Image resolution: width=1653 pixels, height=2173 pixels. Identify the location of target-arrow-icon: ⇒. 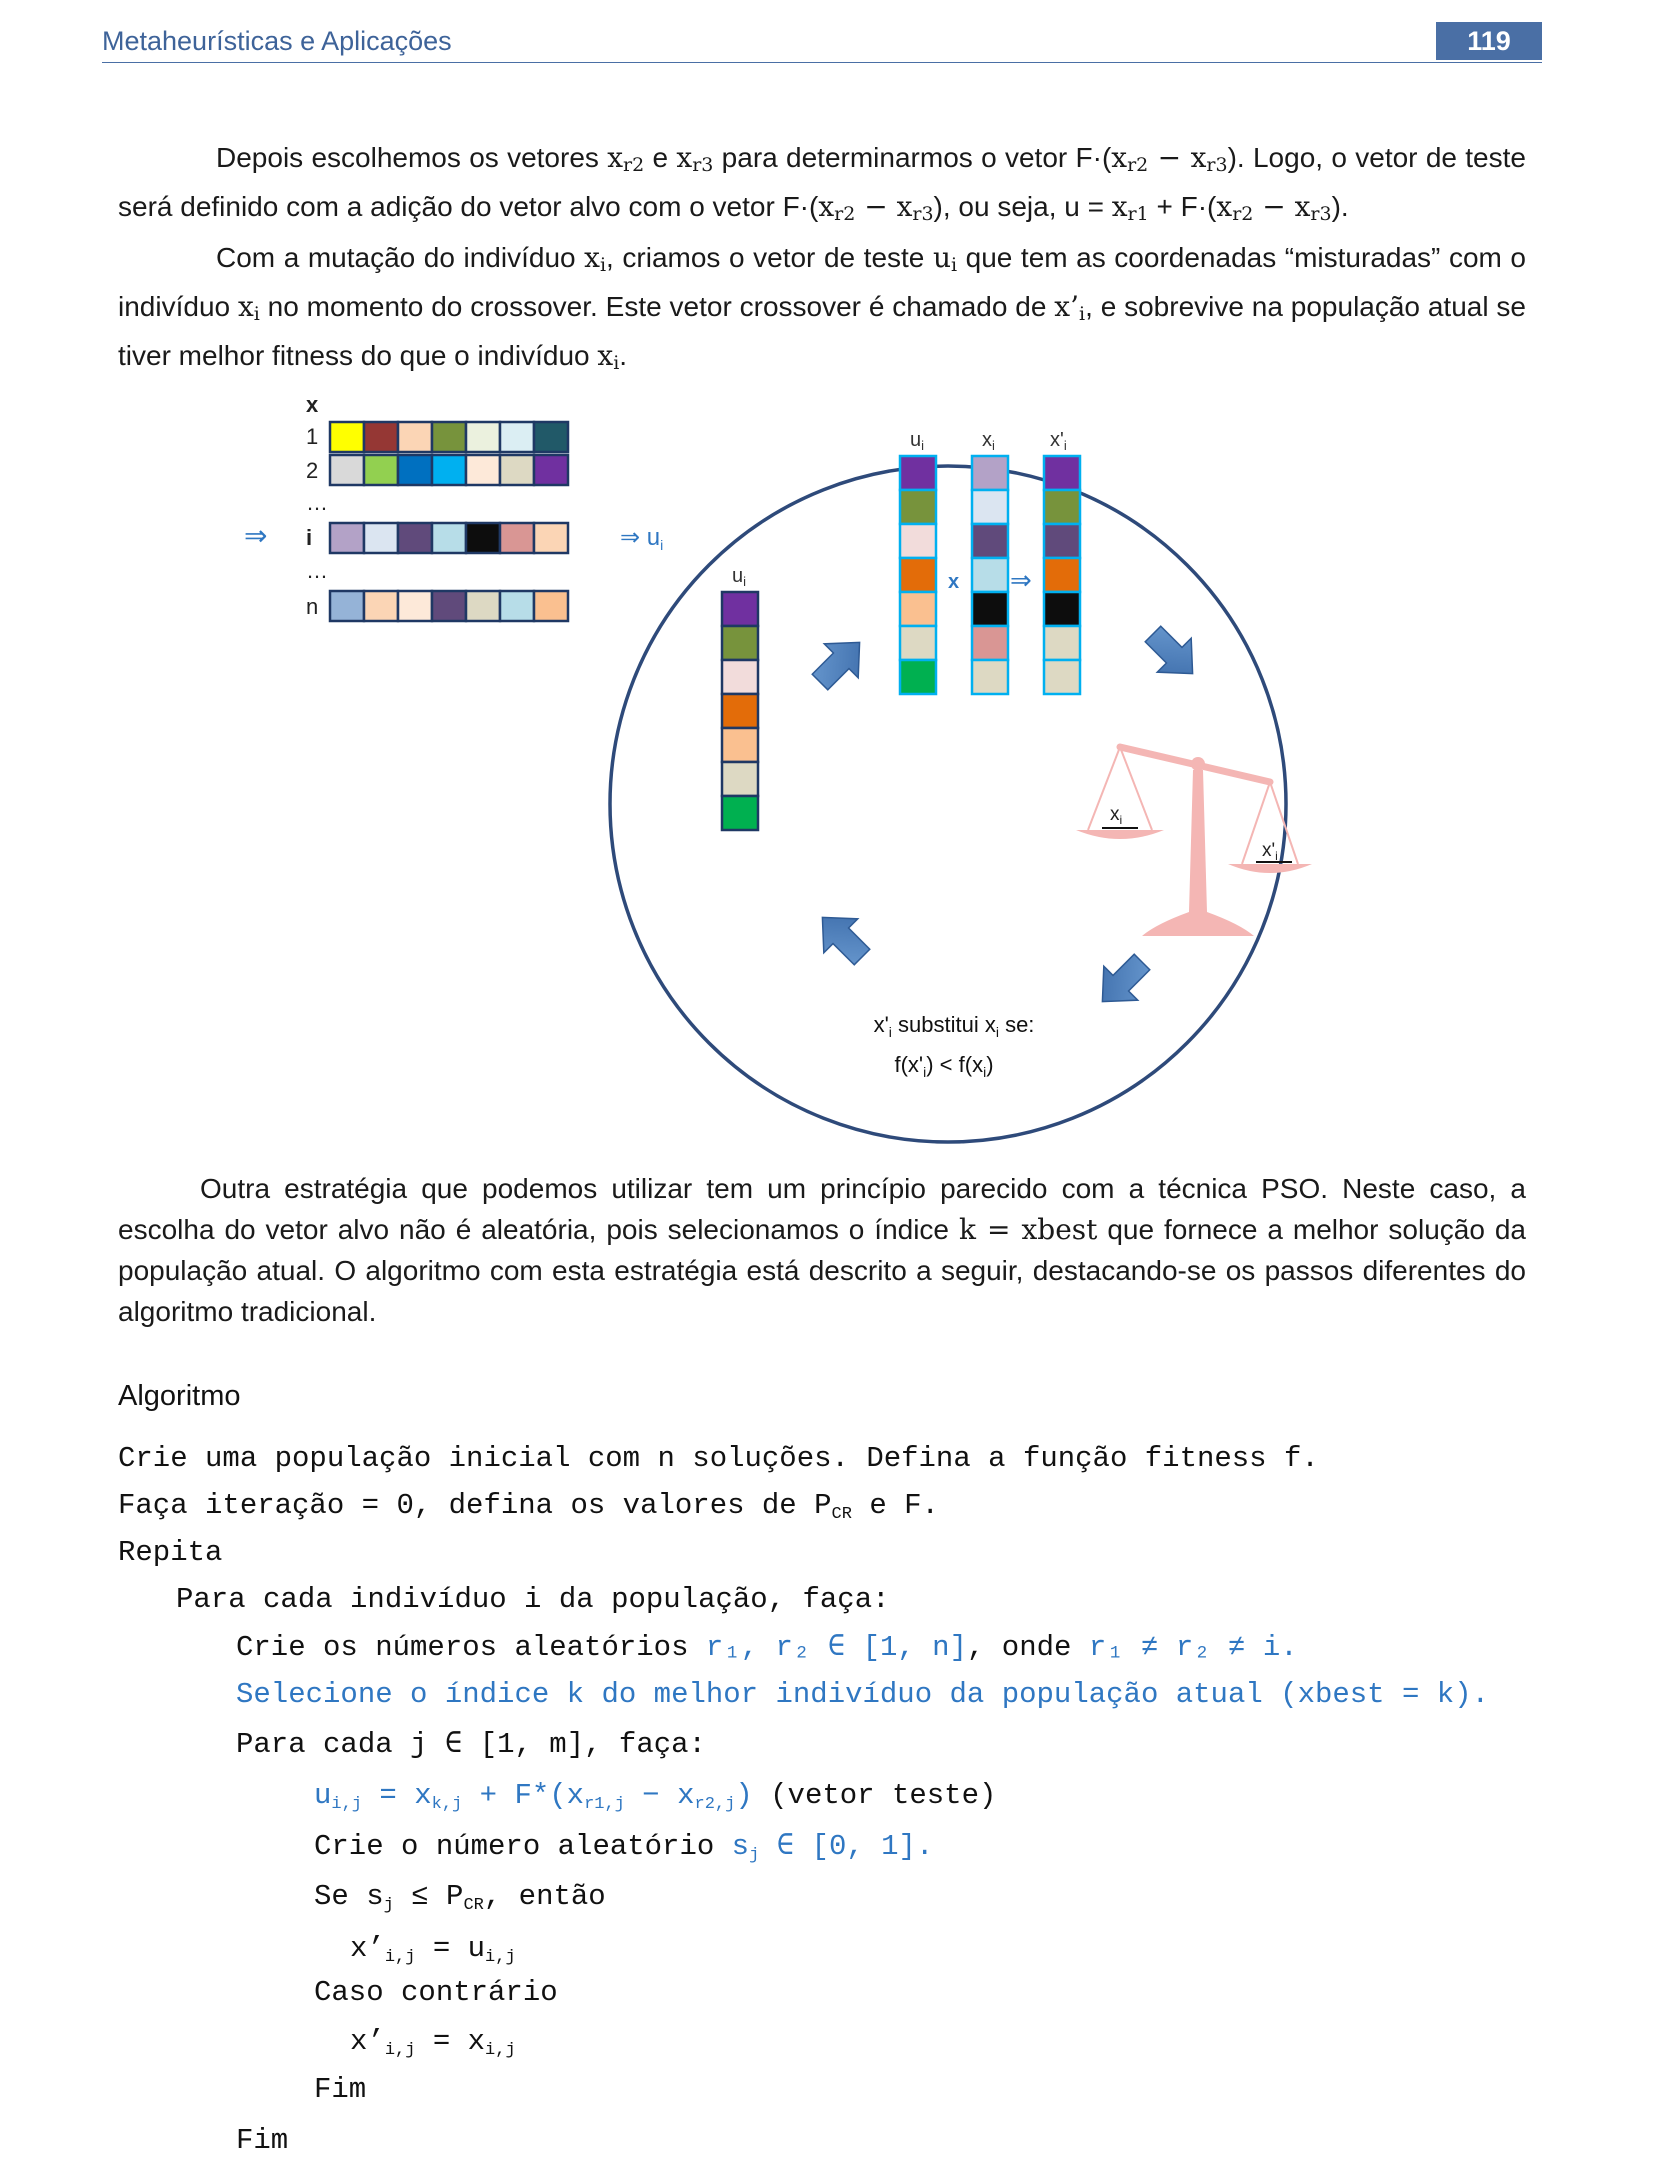
(255, 535).